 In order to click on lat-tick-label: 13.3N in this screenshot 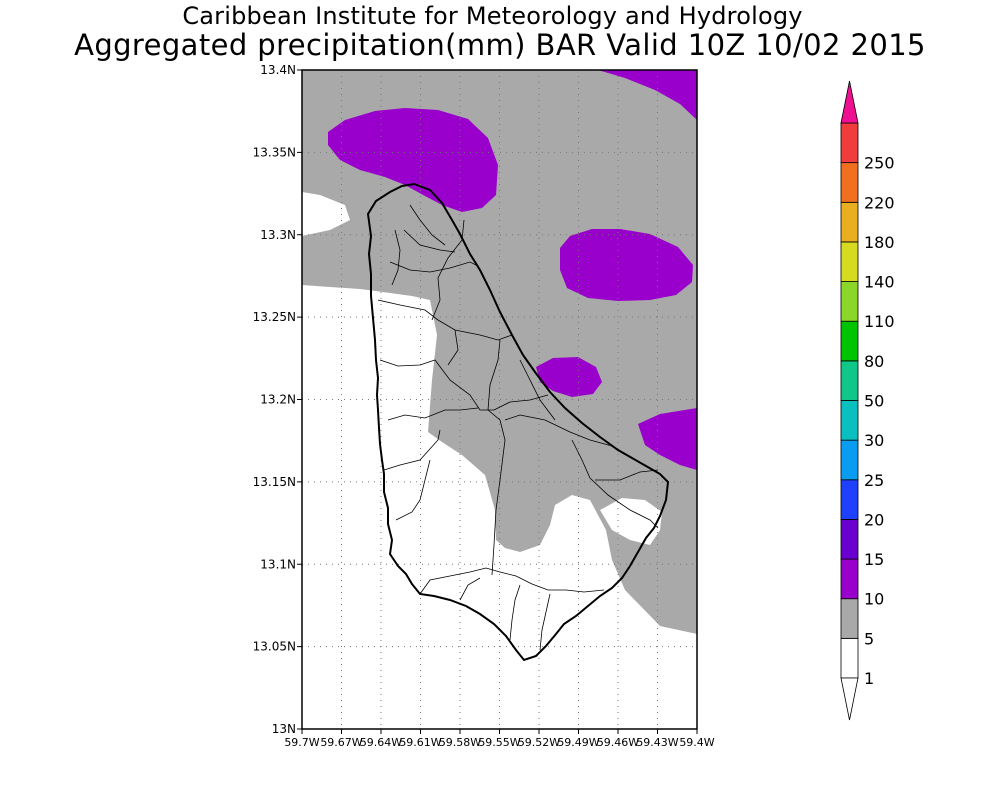, I will do `click(278, 235)`.